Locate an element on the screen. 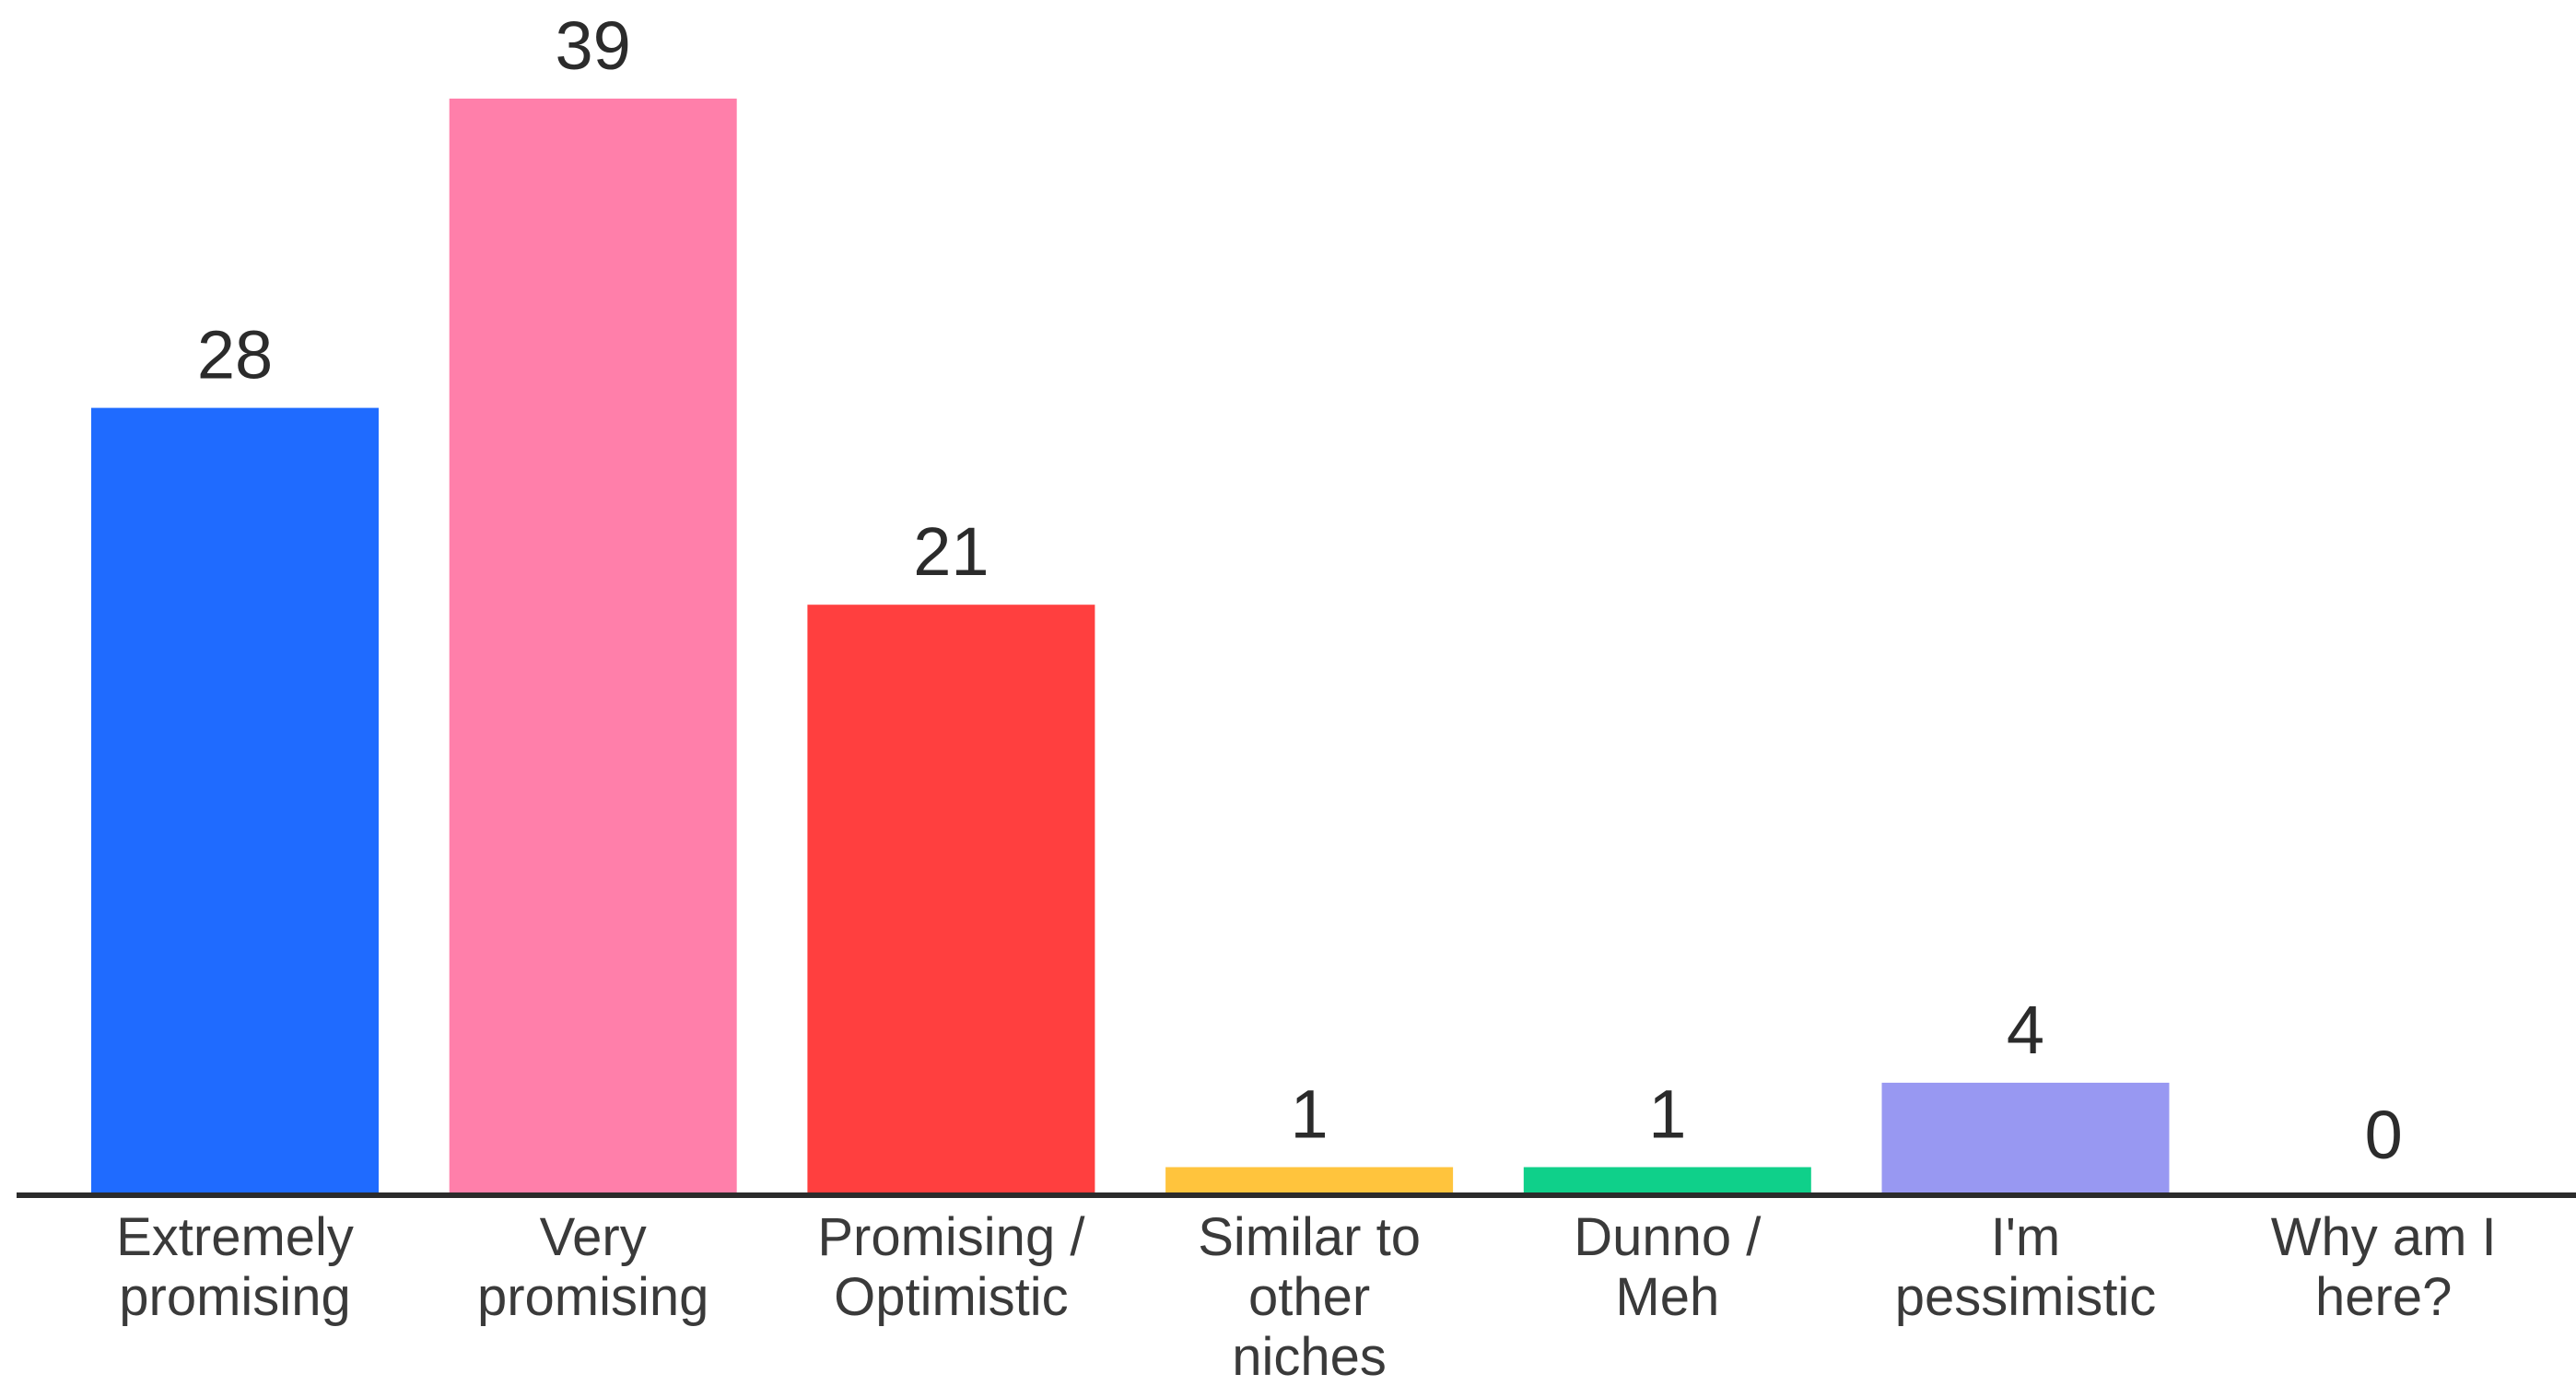 The width and height of the screenshot is (2576, 1386). category-label-4: Dunno / Meh is located at coordinates (1668, 1267).